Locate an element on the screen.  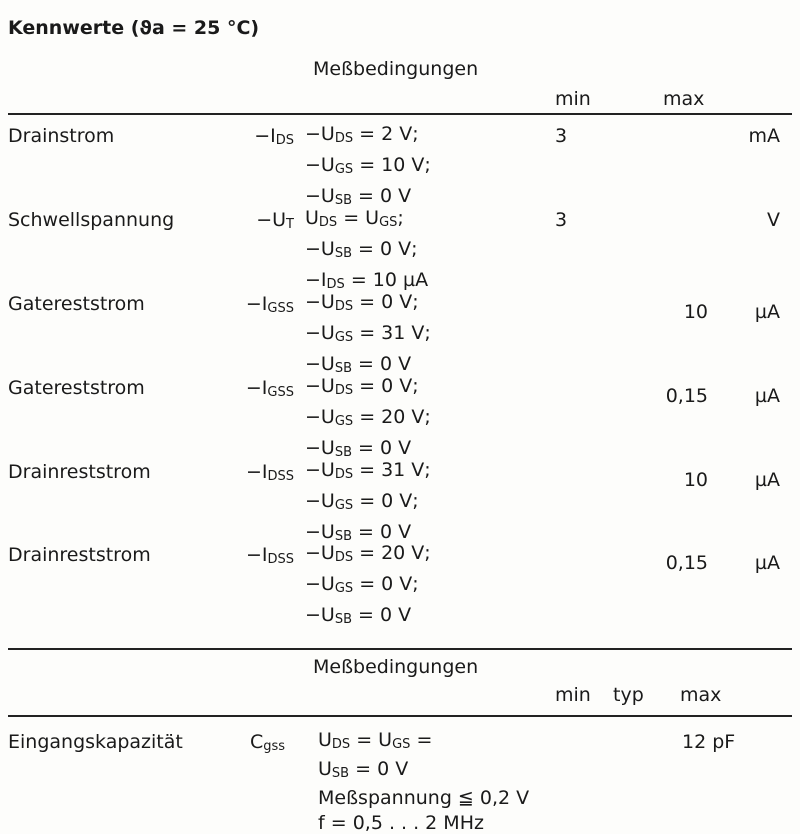
conditions: −UDS = 20 V; −UGS = 0 V; −USB = 0 V is located at coordinates (368, 586).